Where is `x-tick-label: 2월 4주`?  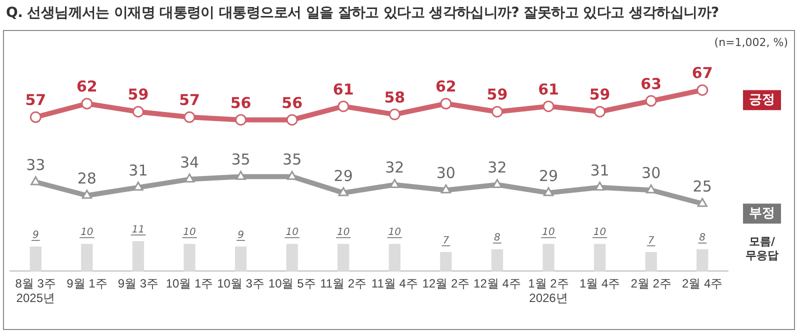 x-tick-label: 2월 4주 is located at coordinates (702, 283).